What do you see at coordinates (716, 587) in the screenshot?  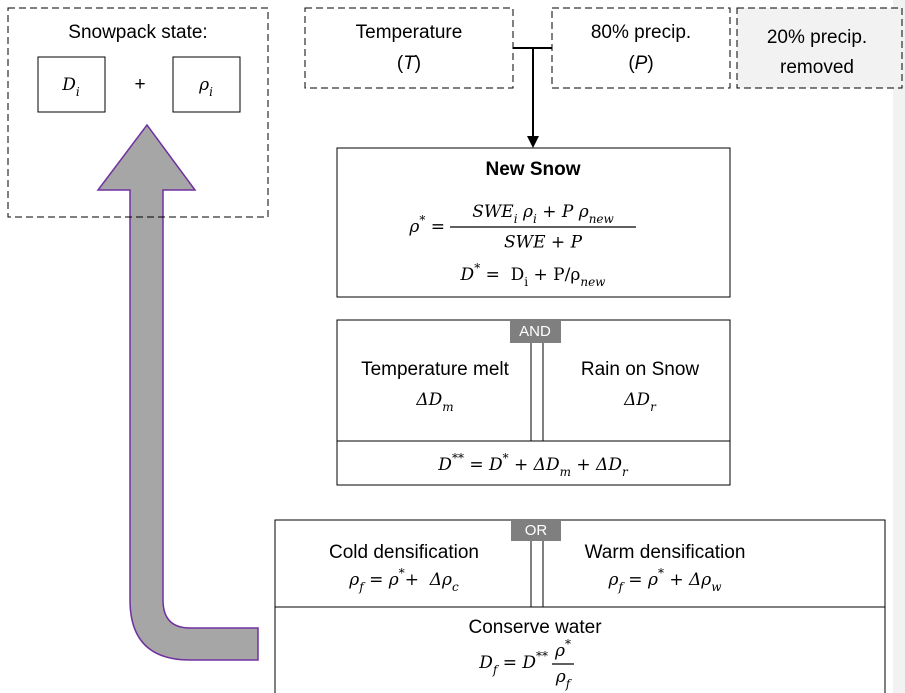 I see `text-part: w` at bounding box center [716, 587].